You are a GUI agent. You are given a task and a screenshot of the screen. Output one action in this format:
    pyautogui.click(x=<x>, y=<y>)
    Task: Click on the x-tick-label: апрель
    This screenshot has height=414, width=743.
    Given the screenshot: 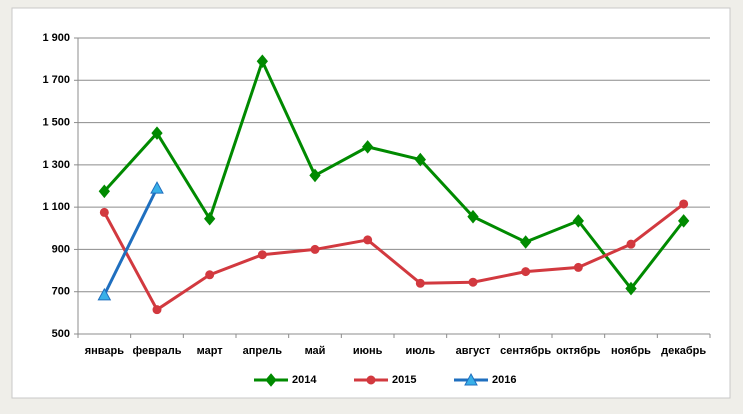 What is the action you would take?
    pyautogui.click(x=263, y=351)
    